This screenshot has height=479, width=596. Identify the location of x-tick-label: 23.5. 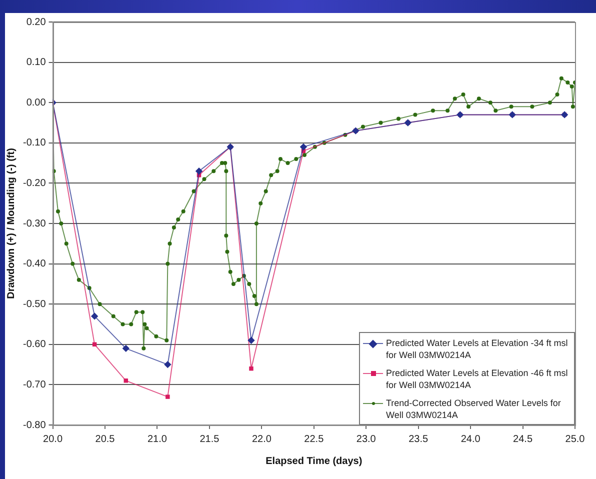
(418, 439).